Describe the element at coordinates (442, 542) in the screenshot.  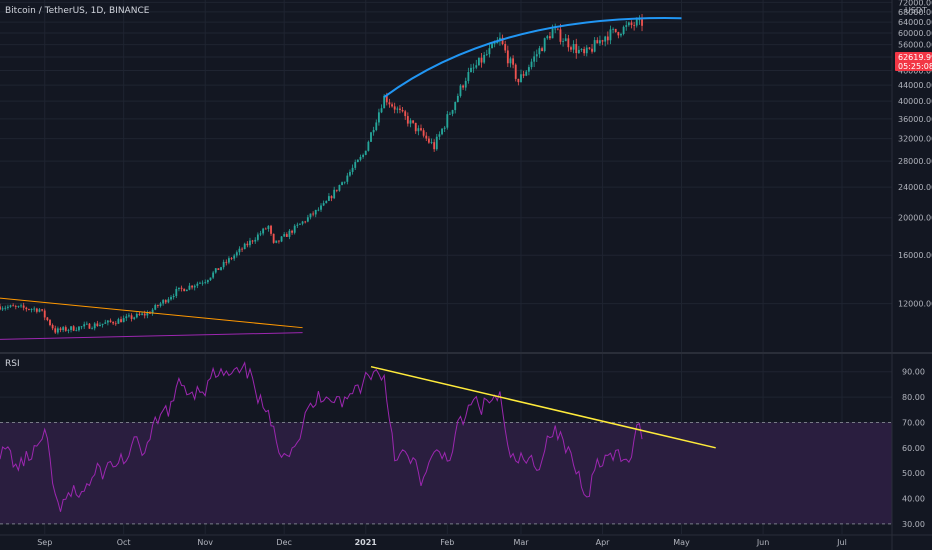
I see `time-axis: Sep Oct Nov Dec 2021 Feb Mar Apr May Jun Jul` at that location.